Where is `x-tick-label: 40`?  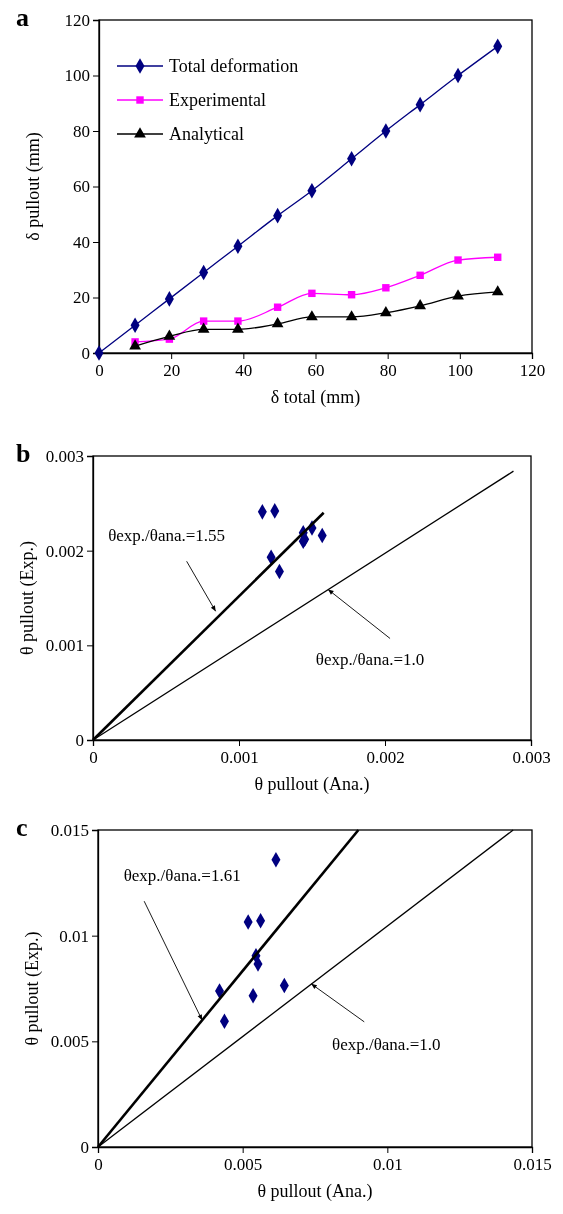 x-tick-label: 40 is located at coordinates (244, 371).